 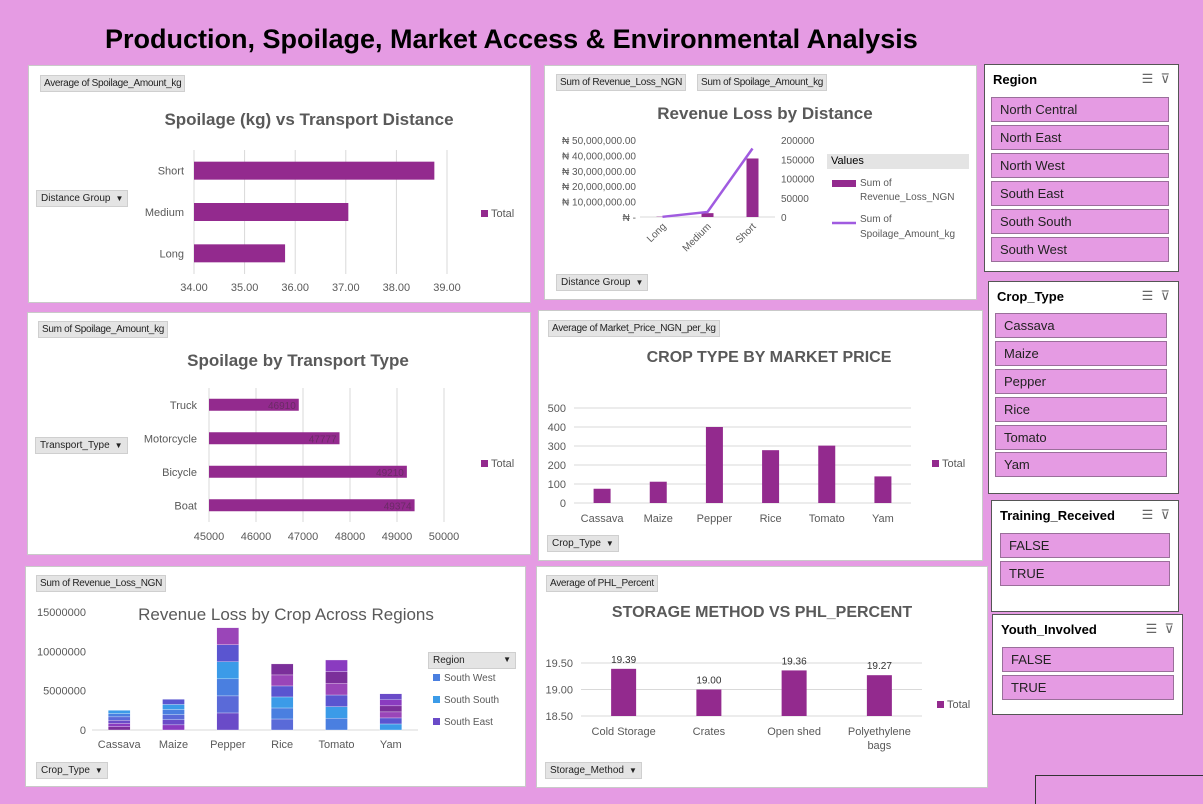 What do you see at coordinates (795, 199) in the screenshot?
I see `y2-tick-label: 50000` at bounding box center [795, 199].